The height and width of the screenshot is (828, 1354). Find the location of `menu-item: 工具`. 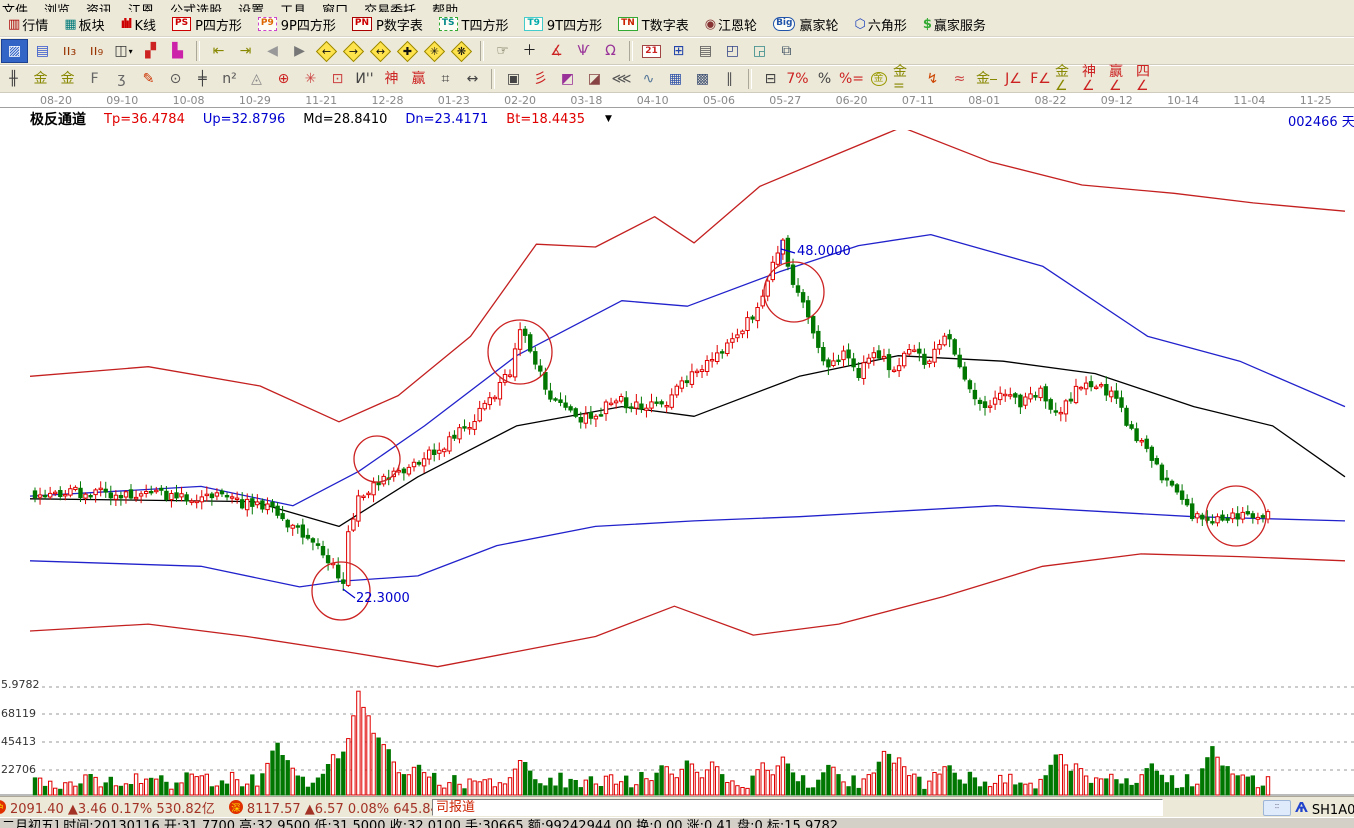

menu-item: 工具 is located at coordinates (293, 8).